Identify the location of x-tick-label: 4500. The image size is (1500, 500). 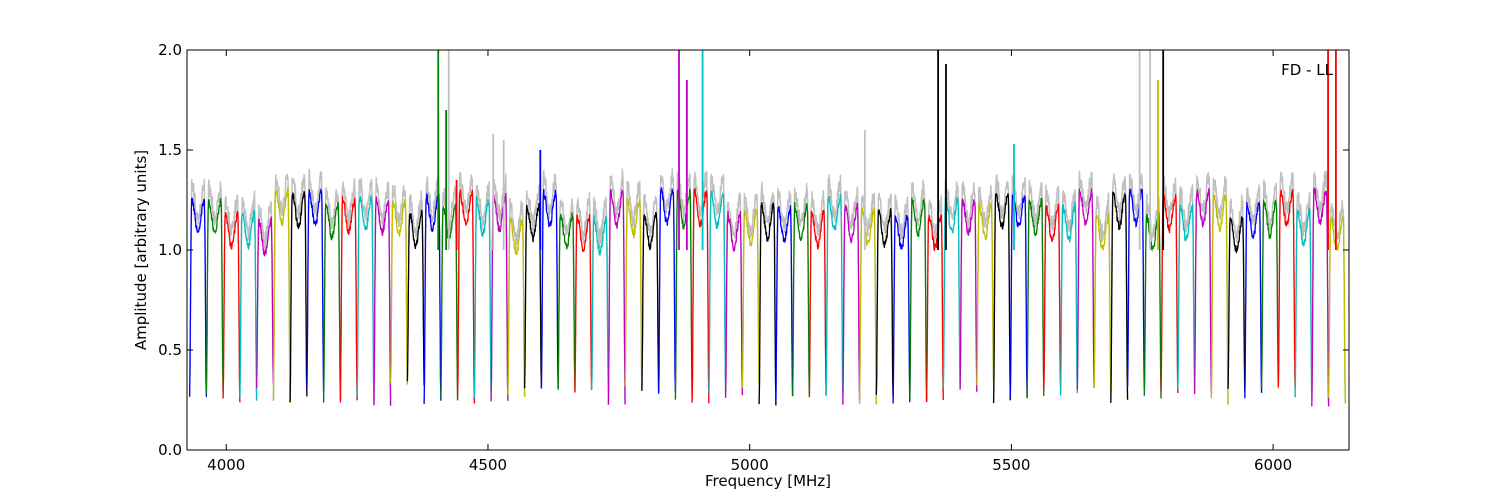
(488, 465).